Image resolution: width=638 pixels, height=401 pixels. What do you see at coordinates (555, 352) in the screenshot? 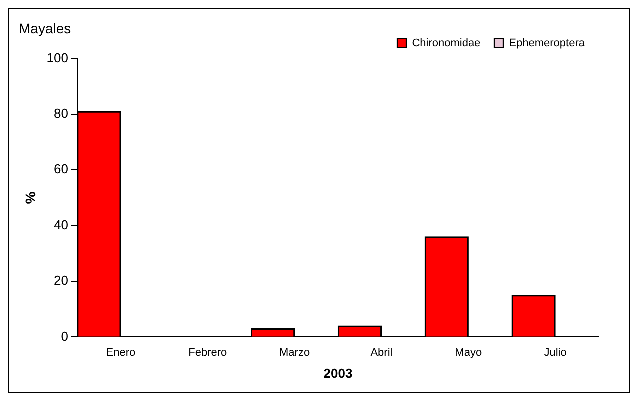
I see `x-tick-label: Julio` at bounding box center [555, 352].